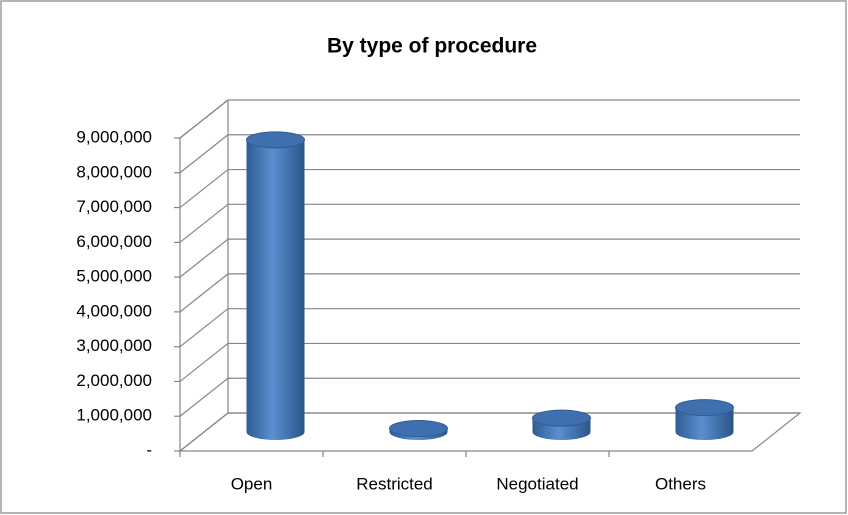  What do you see at coordinates (114, 241) in the screenshot?
I see `y-tick-label: 6,000,000` at bounding box center [114, 241].